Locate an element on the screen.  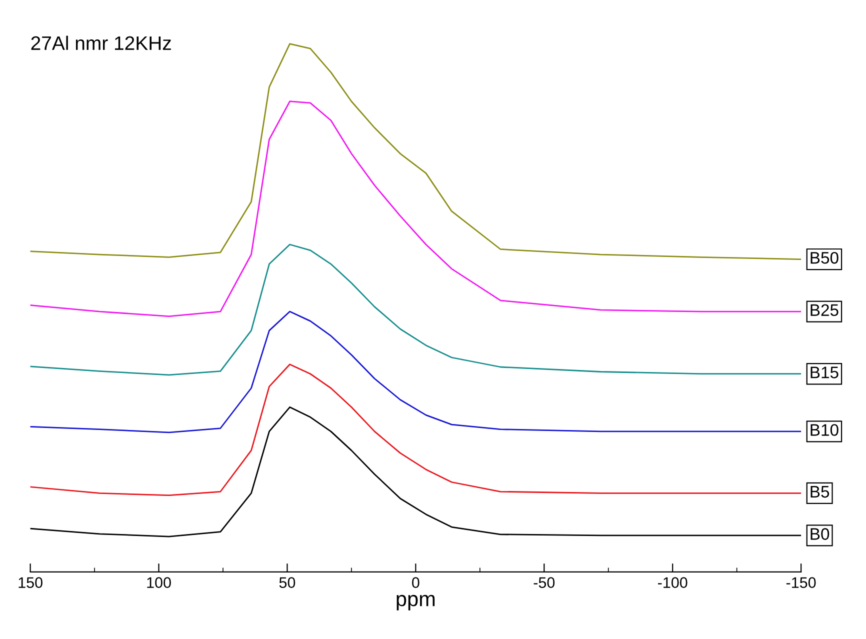
series-label: B25 is located at coordinates (824, 310).